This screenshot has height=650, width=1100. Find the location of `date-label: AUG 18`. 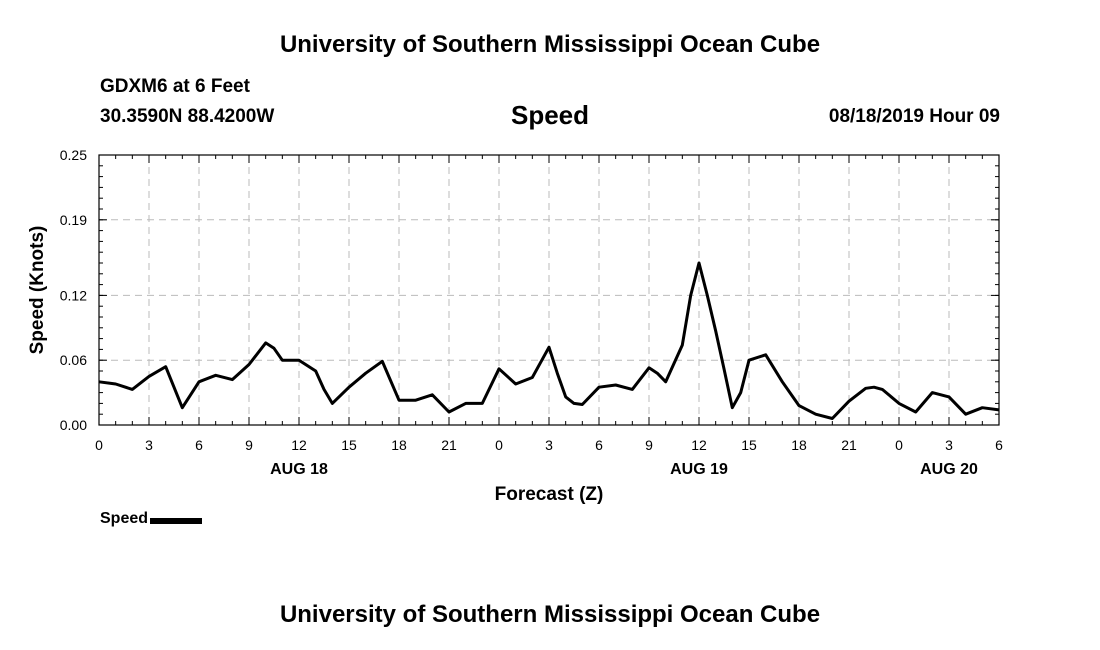

date-label: AUG 18 is located at coordinates (299, 469).